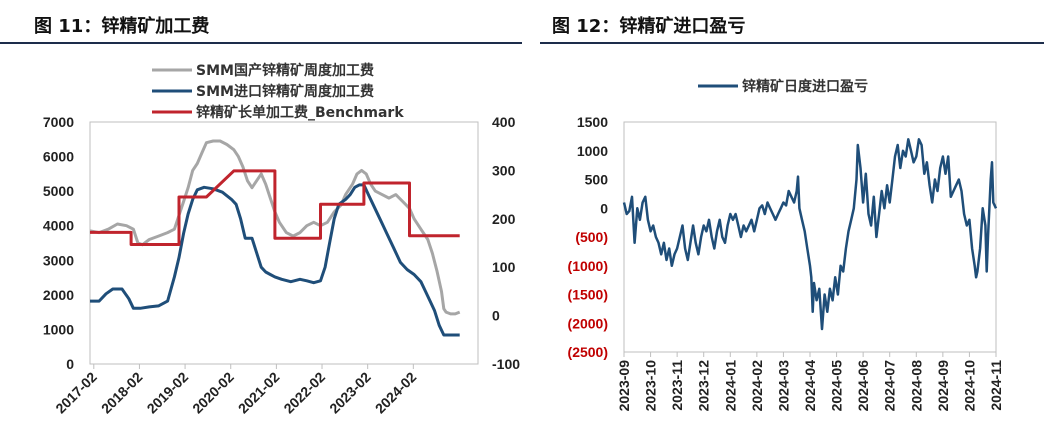 Image resolution: width=1044 pixels, height=438 pixels. Describe the element at coordinates (890, 386) in the screenshot. I see `right-x-tick-label: 2024-07` at that location.